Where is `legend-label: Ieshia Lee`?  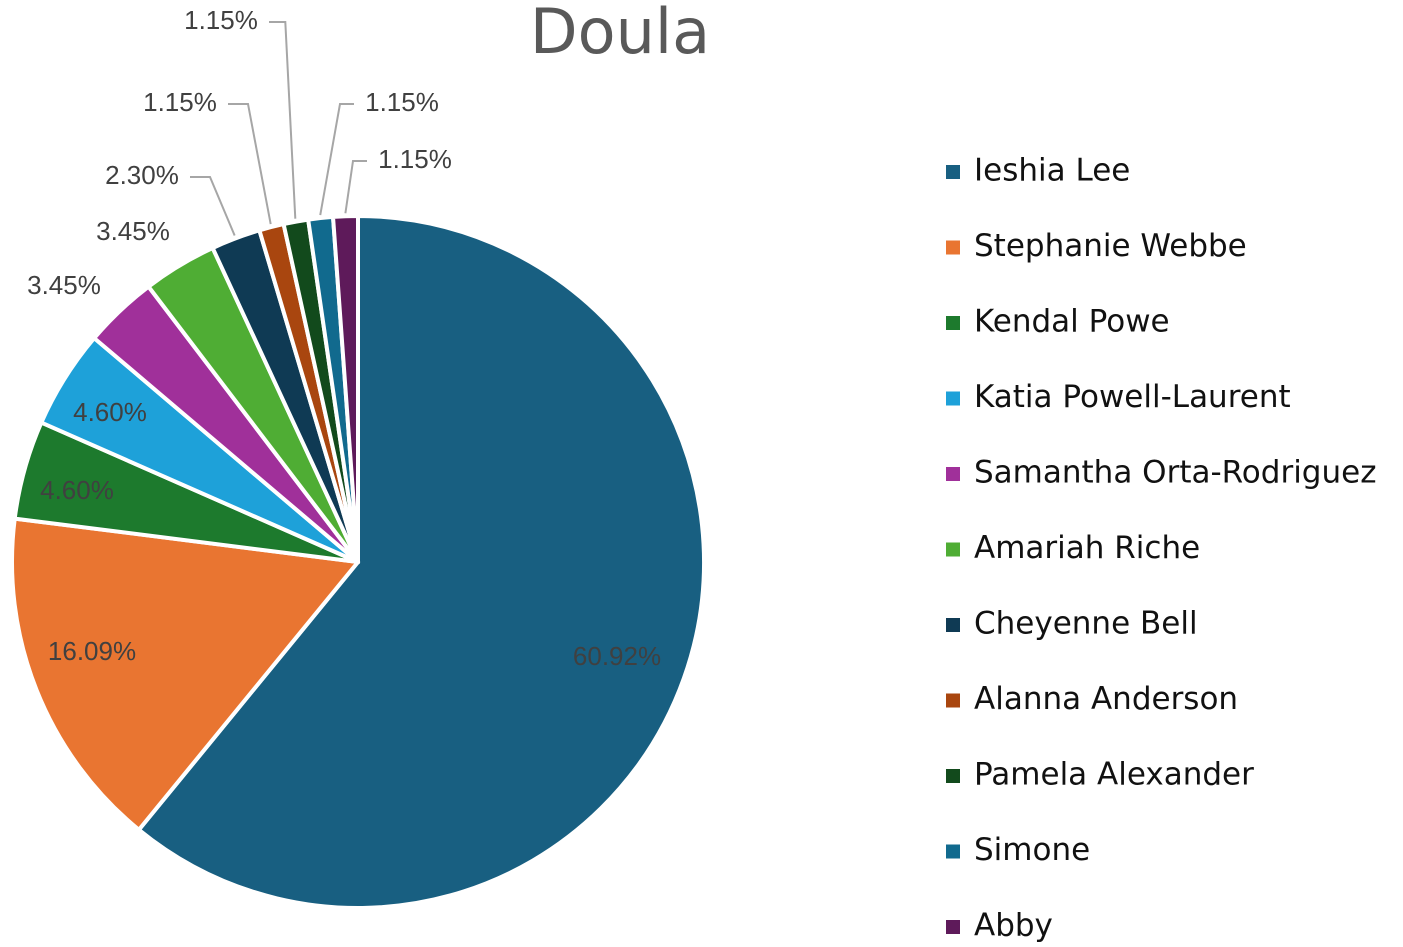
legend-label: Ieshia Lee is located at coordinates (1052, 171).